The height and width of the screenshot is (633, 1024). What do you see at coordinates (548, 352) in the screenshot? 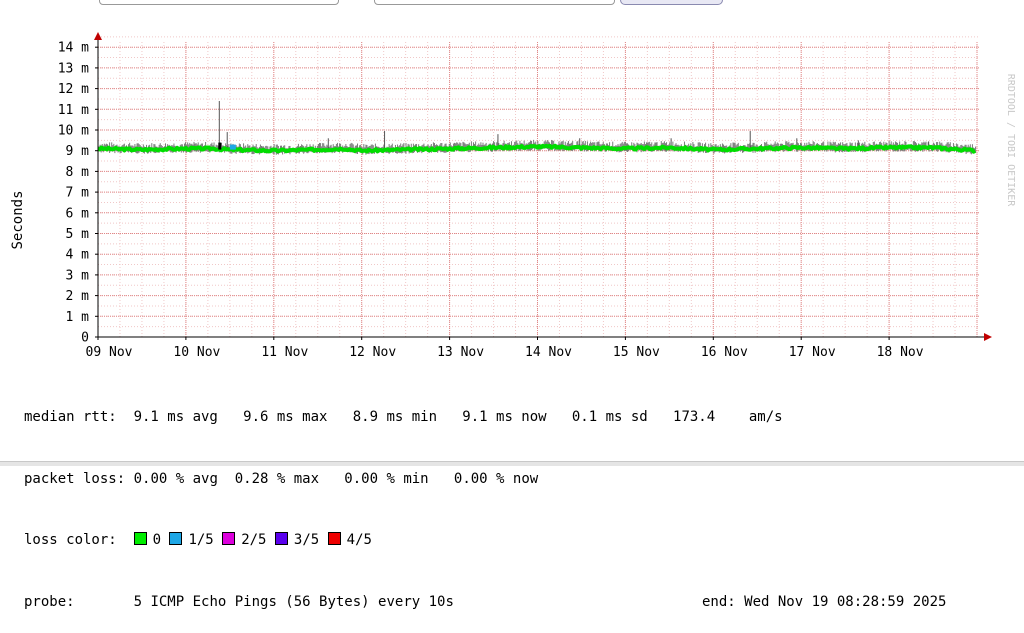
I see `x-tick-label: 14 Nov` at bounding box center [548, 352].